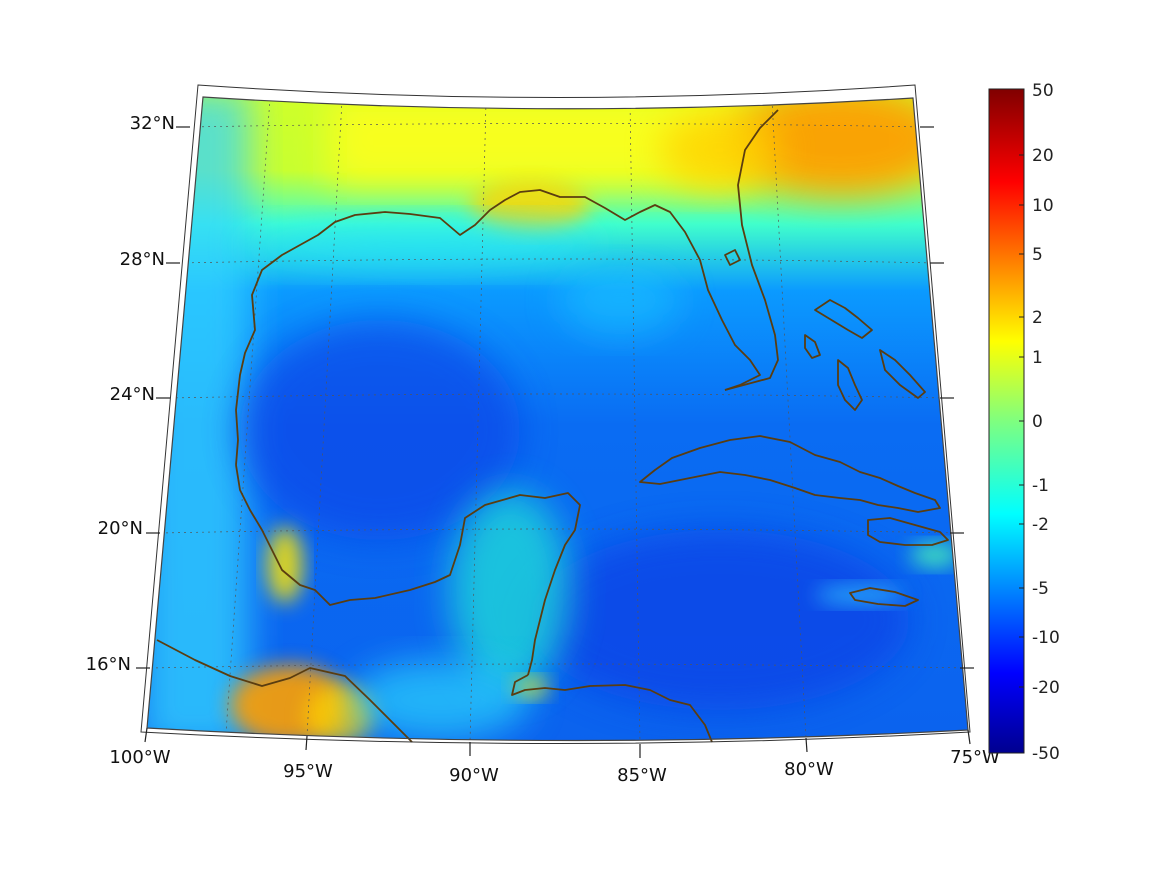 The height and width of the screenshot is (875, 1167). I want to click on colorbar-tick-label: -5, so click(1040, 589).